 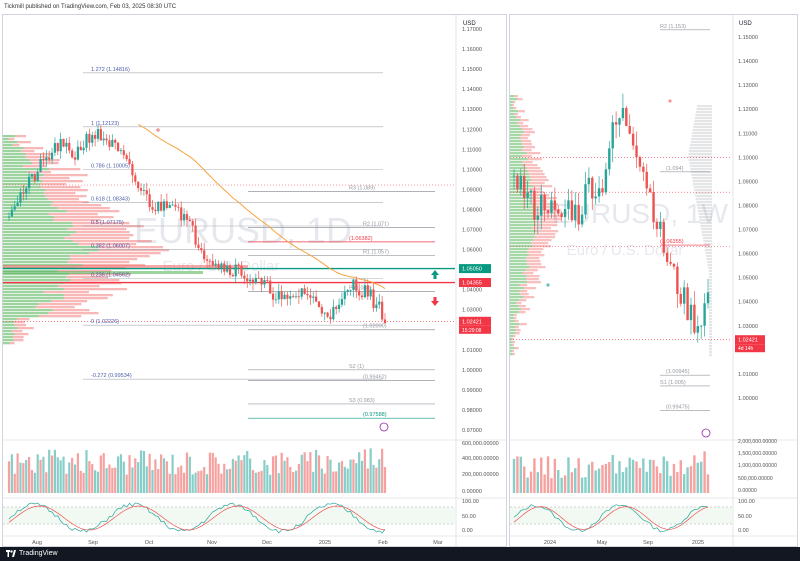 What do you see at coordinates (472, 50) in the screenshot?
I see `price-tick-label: 1.16000` at bounding box center [472, 50].